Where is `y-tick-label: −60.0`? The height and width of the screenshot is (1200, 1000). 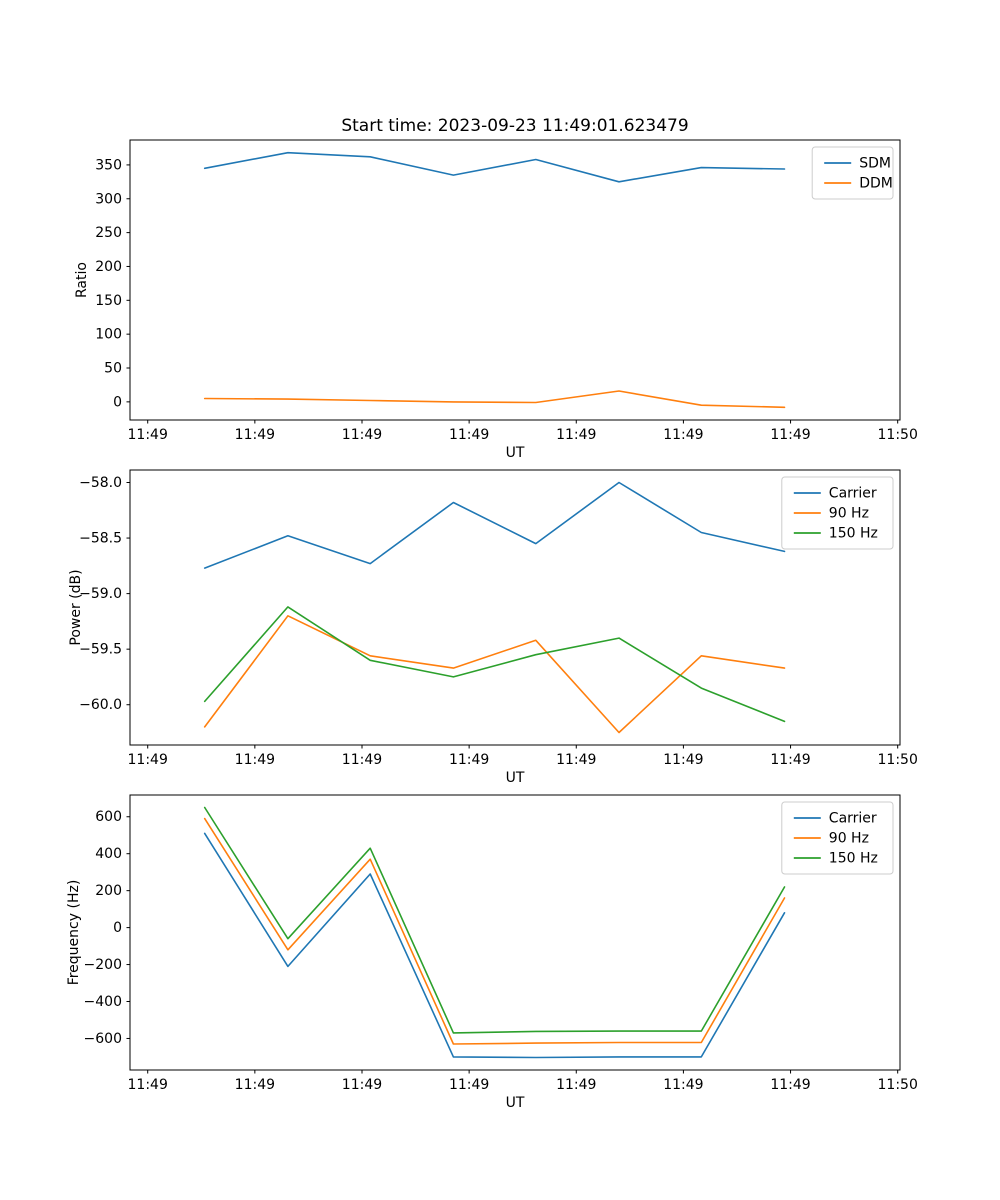 y-tick-label: −60.0 is located at coordinates (100, 705).